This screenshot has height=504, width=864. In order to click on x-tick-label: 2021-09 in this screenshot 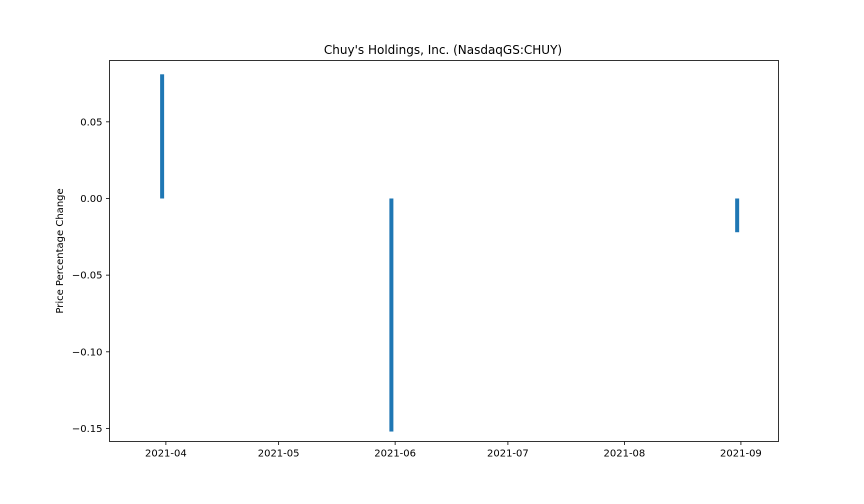, I will do `click(741, 454)`.